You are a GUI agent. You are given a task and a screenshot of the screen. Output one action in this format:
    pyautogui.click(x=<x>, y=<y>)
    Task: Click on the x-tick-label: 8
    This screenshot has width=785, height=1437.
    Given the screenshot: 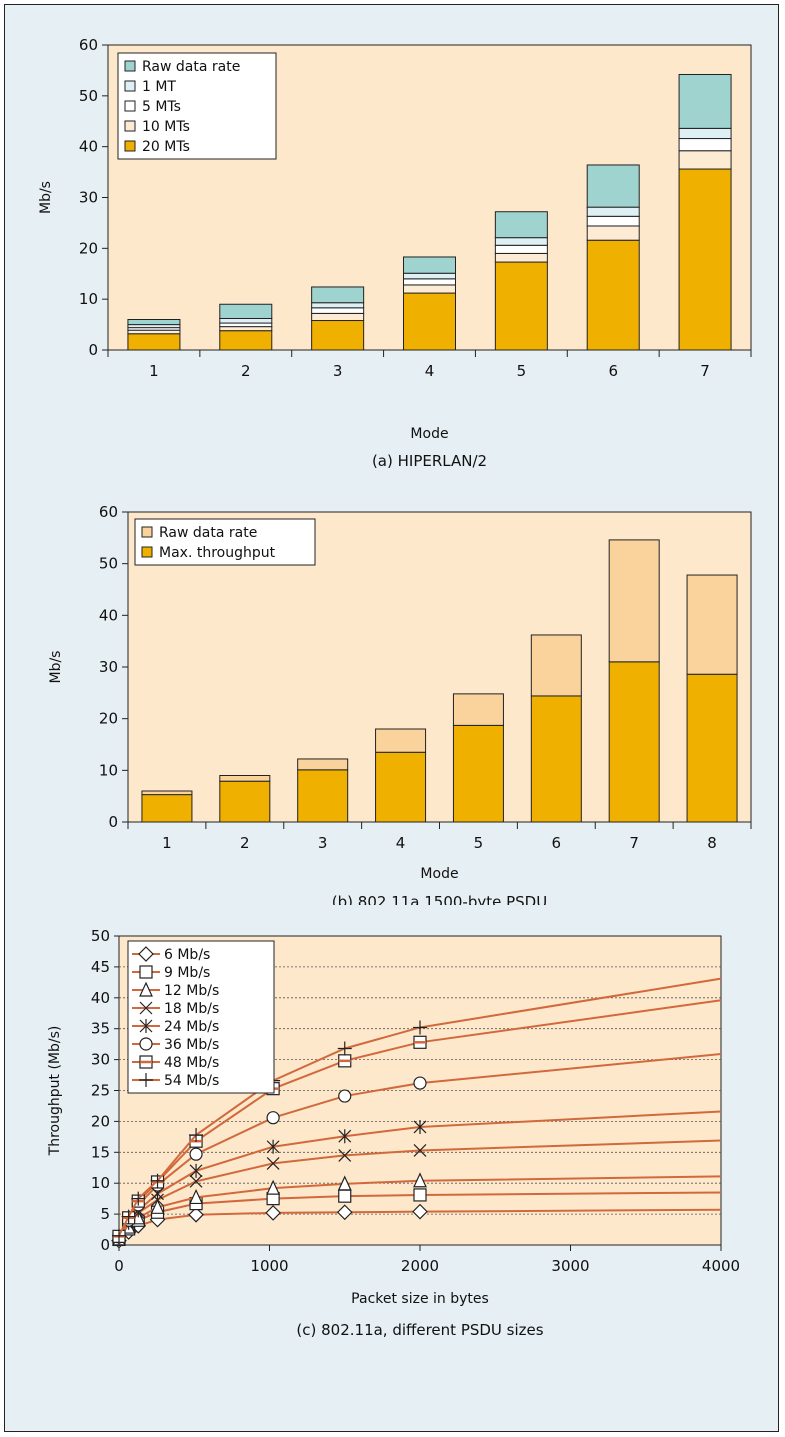 What is the action you would take?
    pyautogui.click(x=712, y=843)
    